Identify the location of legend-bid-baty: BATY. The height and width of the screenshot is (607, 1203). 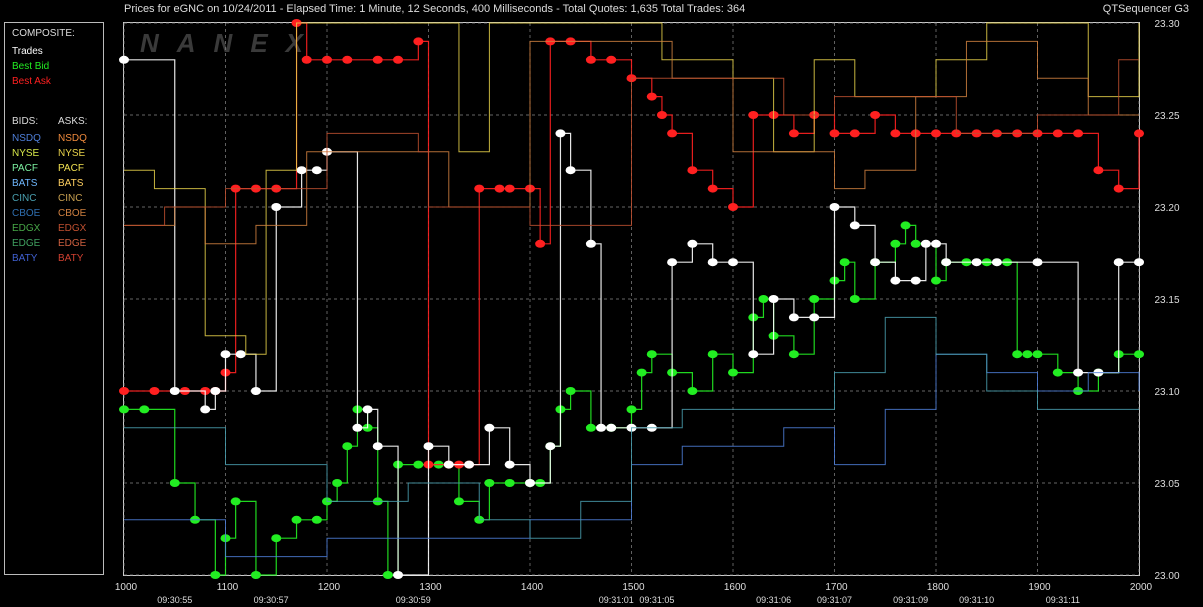
(25, 258).